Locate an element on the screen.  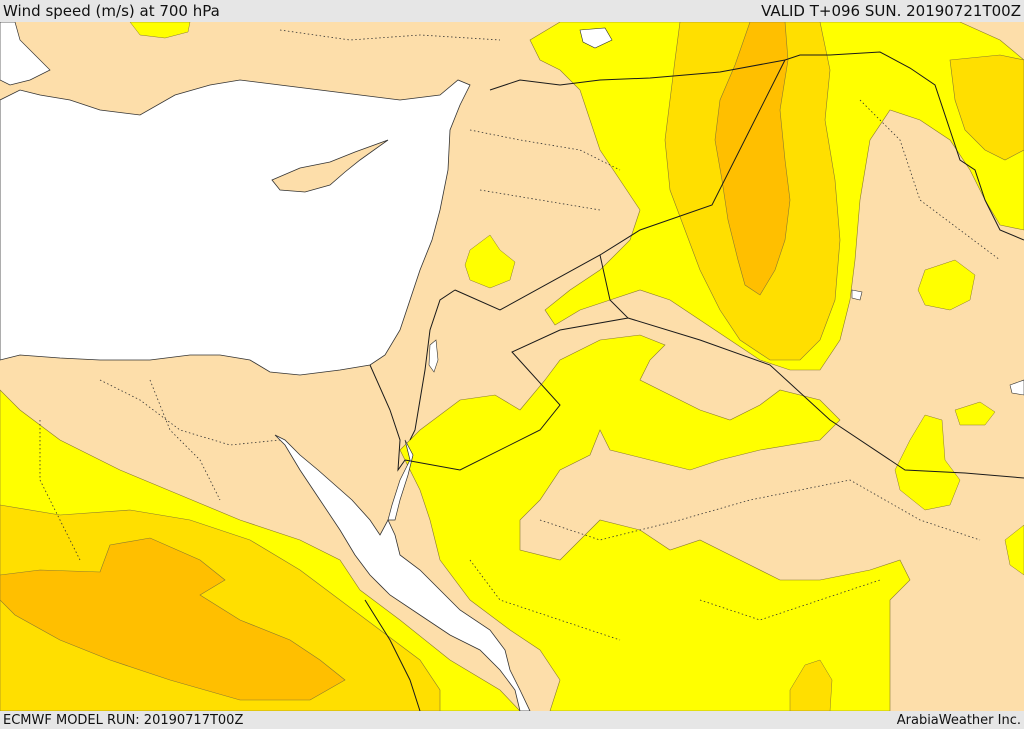
wind-band-level-3-egypt is located at coordinates (173, 619).